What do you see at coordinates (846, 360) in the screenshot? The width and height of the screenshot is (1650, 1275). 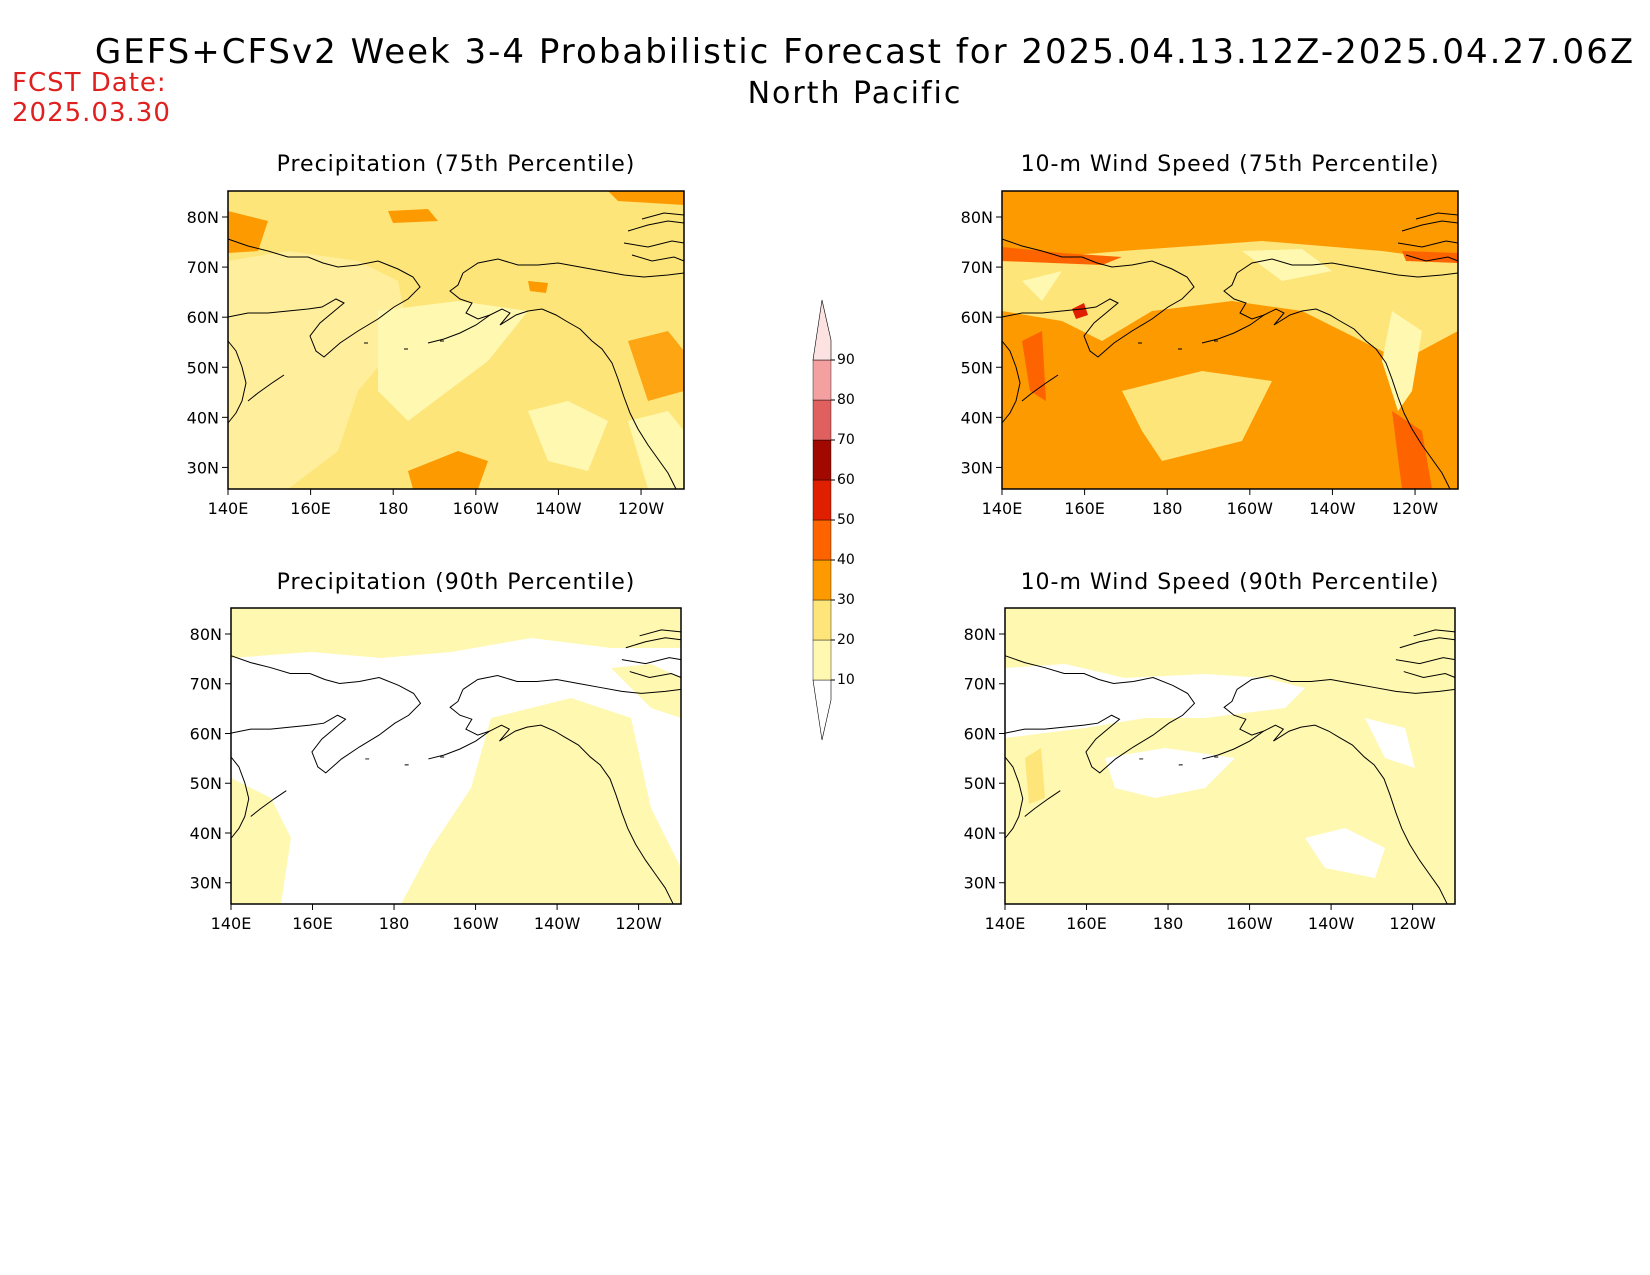 I see `colorbar-level-label: 90` at bounding box center [846, 360].